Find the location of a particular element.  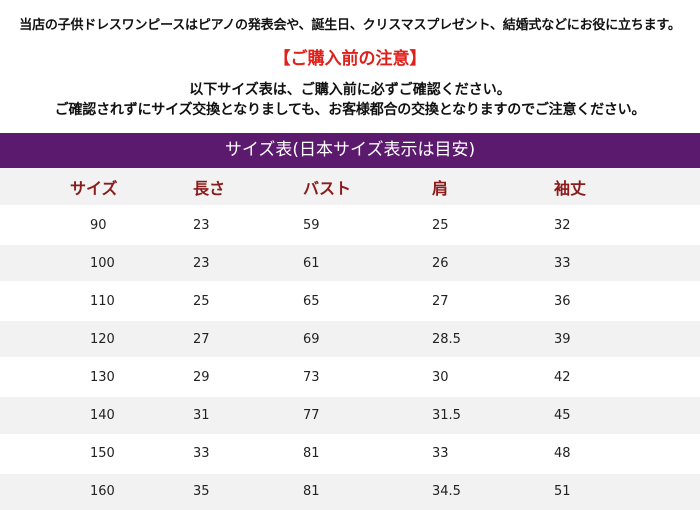

size-table-header-row: サイズ 長さ バスト 肩 袖丈 is located at coordinates (350, 187).